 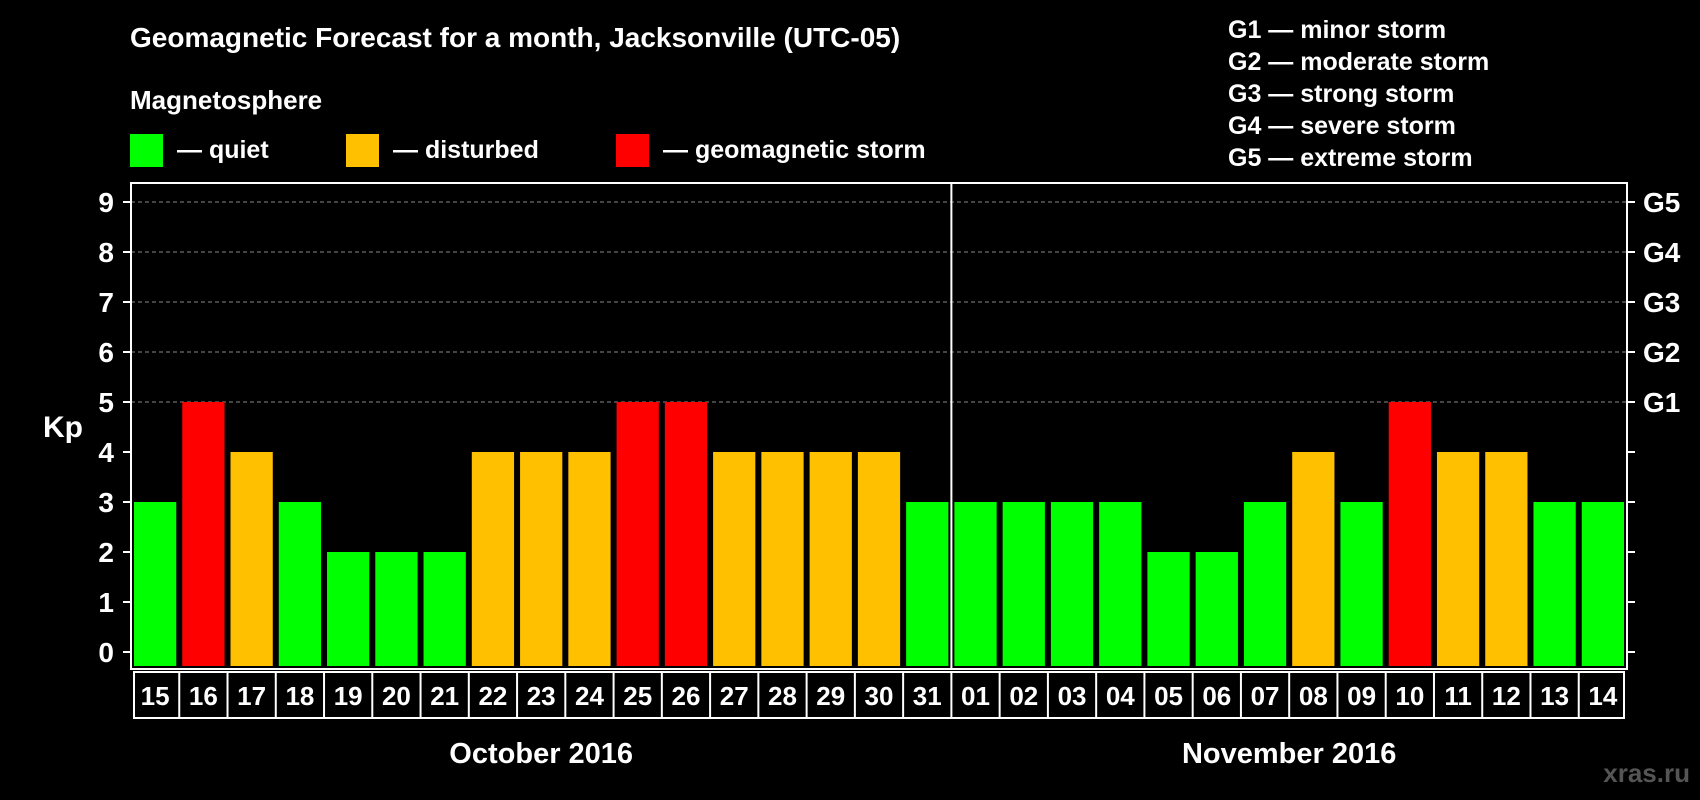 What do you see at coordinates (1361, 696) in the screenshot?
I see `date-label-09: 09` at bounding box center [1361, 696].